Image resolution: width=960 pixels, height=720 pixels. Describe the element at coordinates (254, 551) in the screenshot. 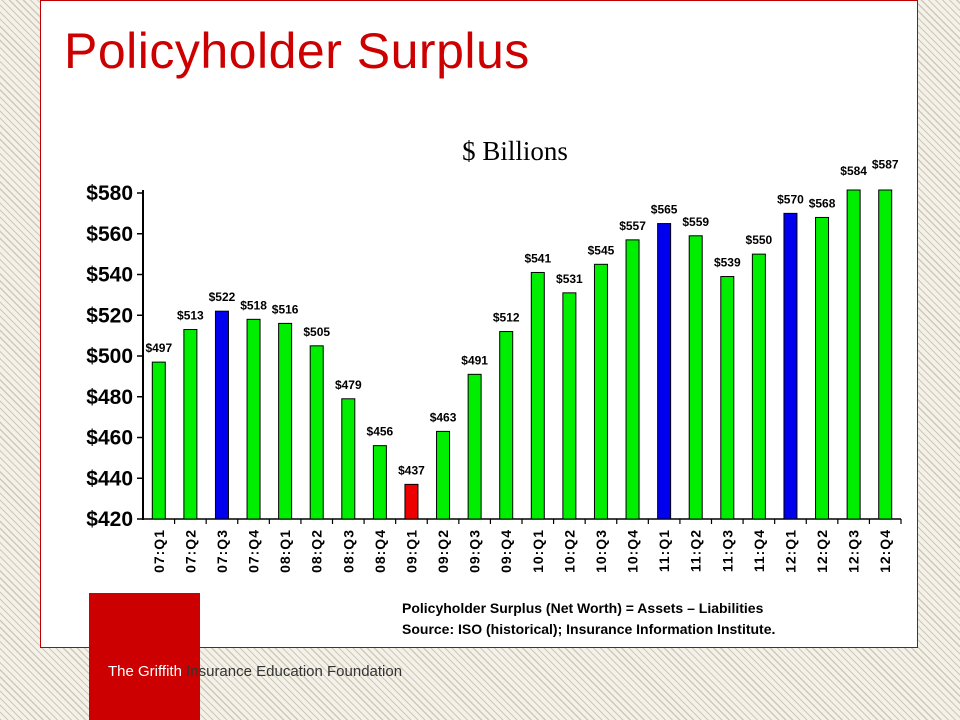

I see `x-tick-label: 07:Q4` at that location.